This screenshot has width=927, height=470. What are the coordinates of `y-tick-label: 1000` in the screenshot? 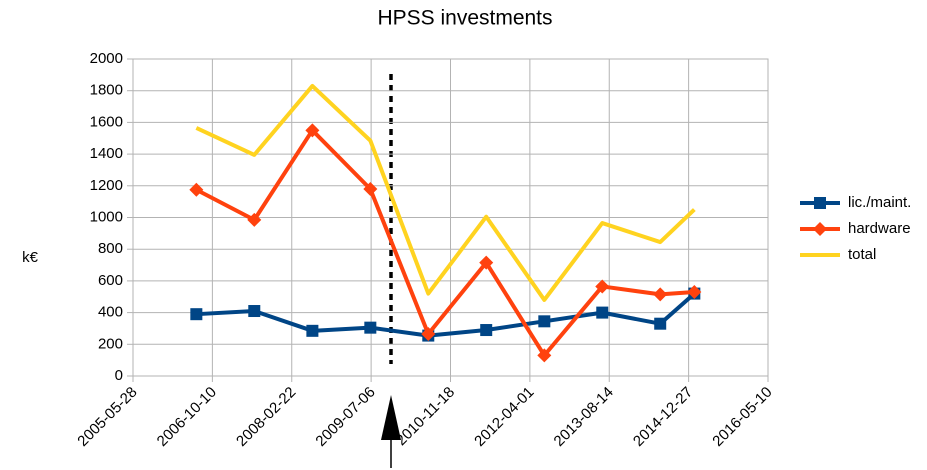 It's located at (106, 216).